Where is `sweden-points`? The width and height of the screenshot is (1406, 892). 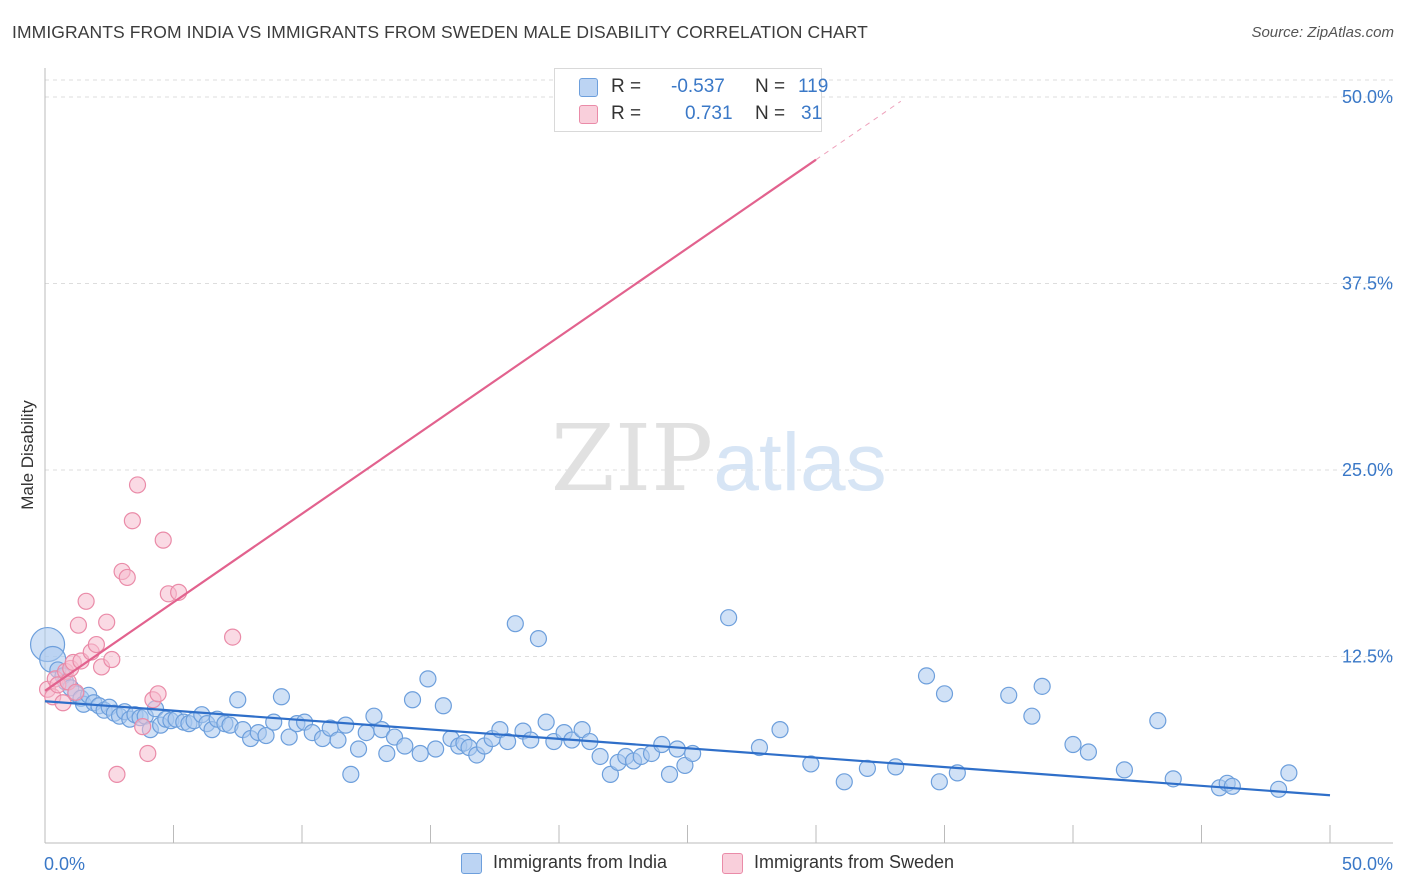 sweden-points is located at coordinates (140, 629).